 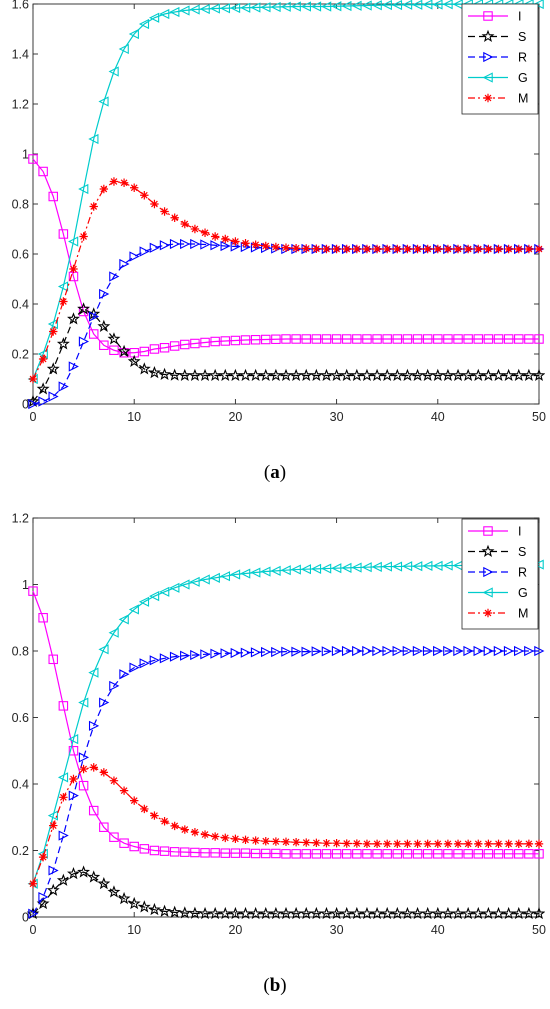 I want to click on panel-b-ytick-label: 0.4, so click(x=20, y=785).